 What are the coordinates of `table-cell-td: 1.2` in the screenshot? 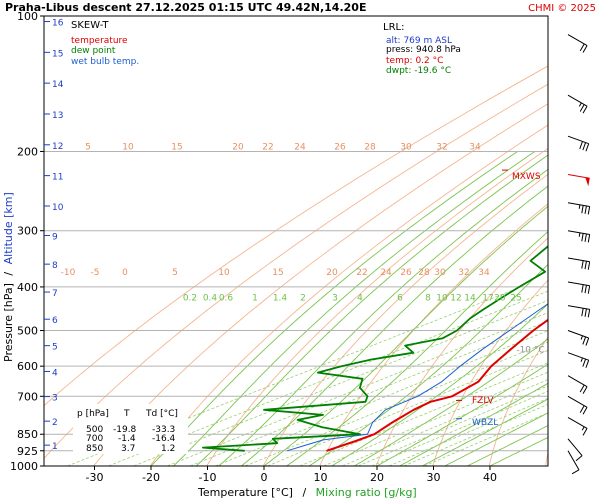 It's located at (168, 449).